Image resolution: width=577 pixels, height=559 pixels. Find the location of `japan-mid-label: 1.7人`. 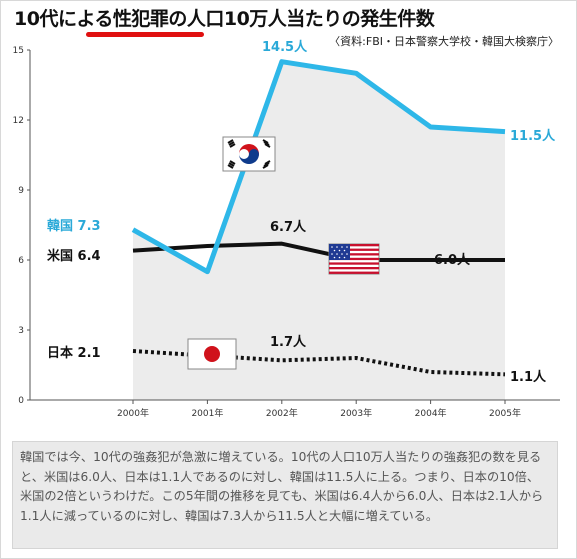

japan-mid-label: 1.7人 is located at coordinates (288, 342).